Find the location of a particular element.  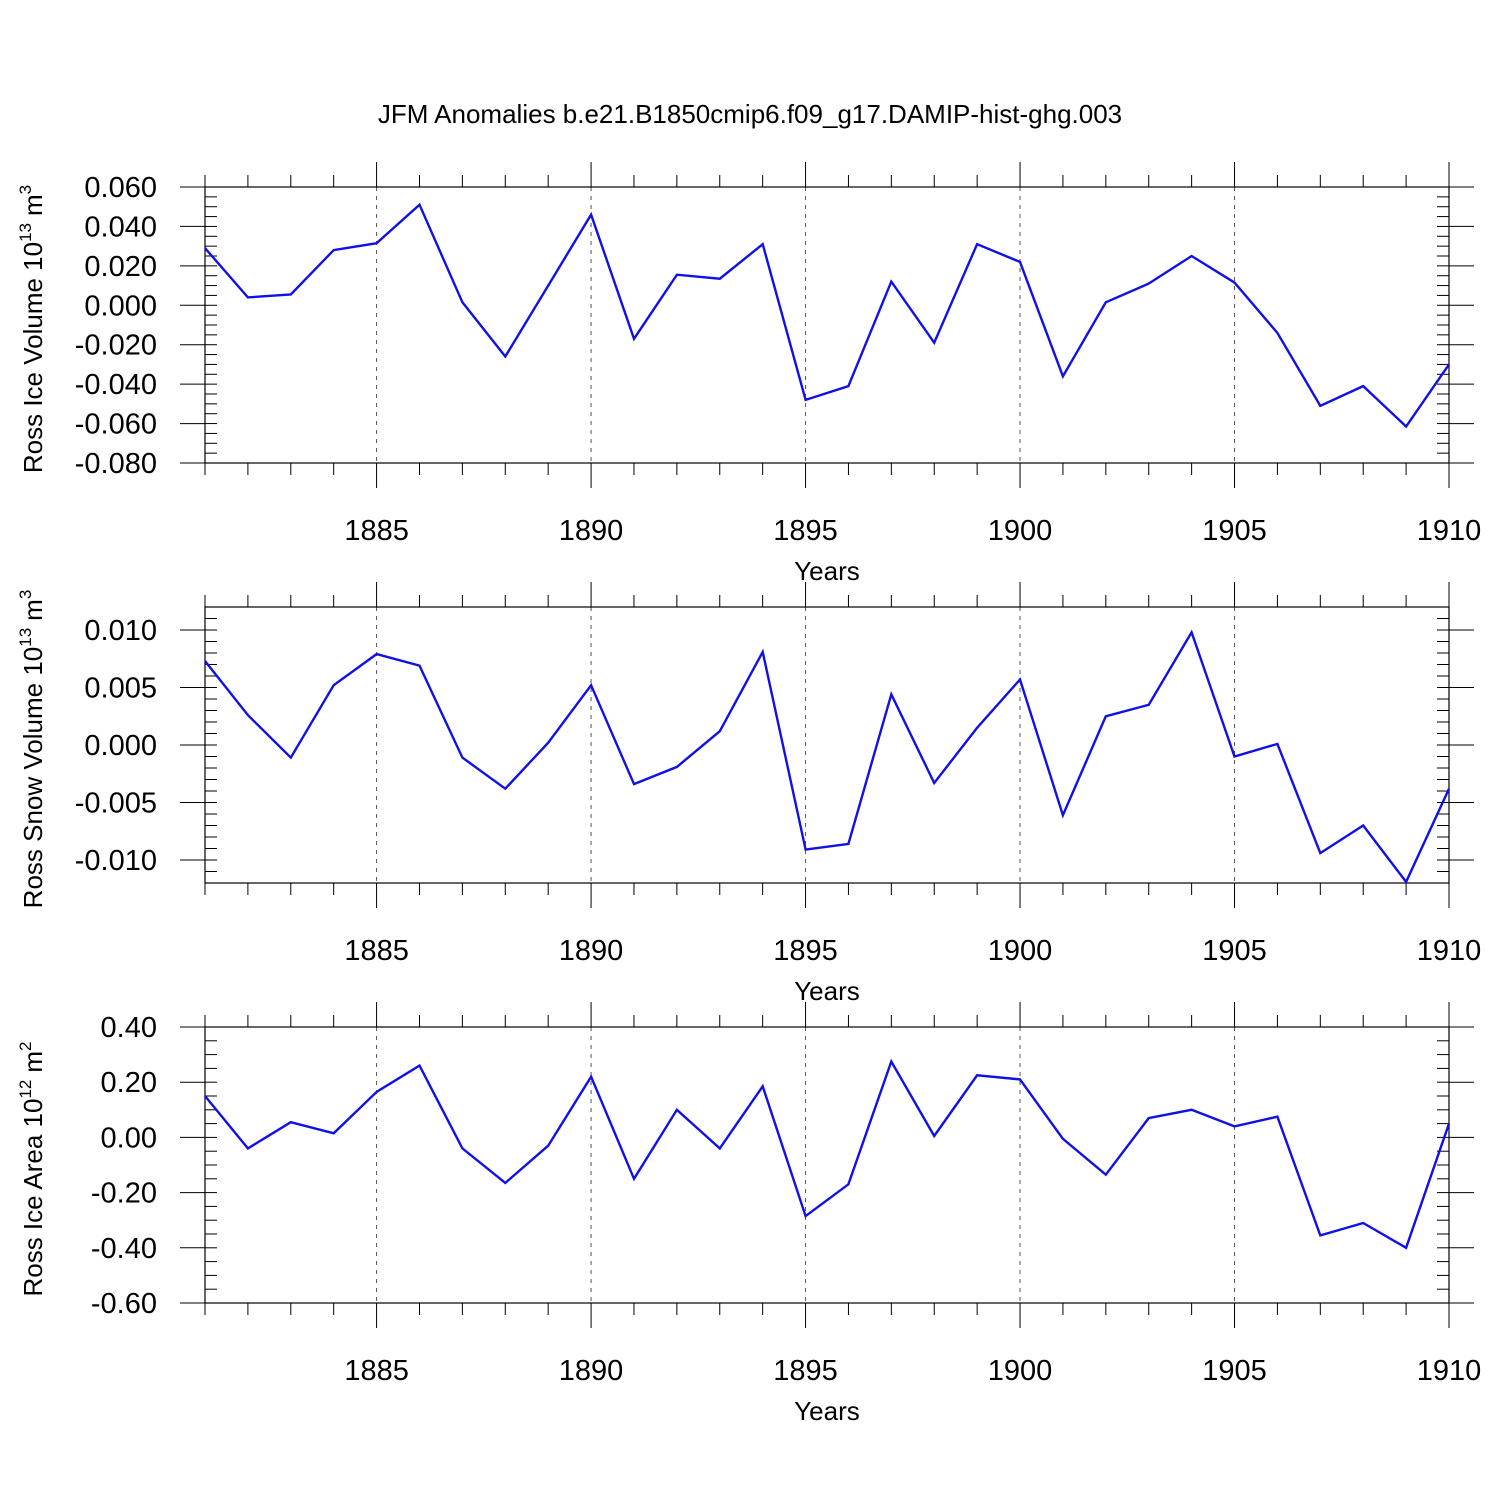

y-axis-label-text: Ross Ice Area 10 is located at coordinates (33, 1198).